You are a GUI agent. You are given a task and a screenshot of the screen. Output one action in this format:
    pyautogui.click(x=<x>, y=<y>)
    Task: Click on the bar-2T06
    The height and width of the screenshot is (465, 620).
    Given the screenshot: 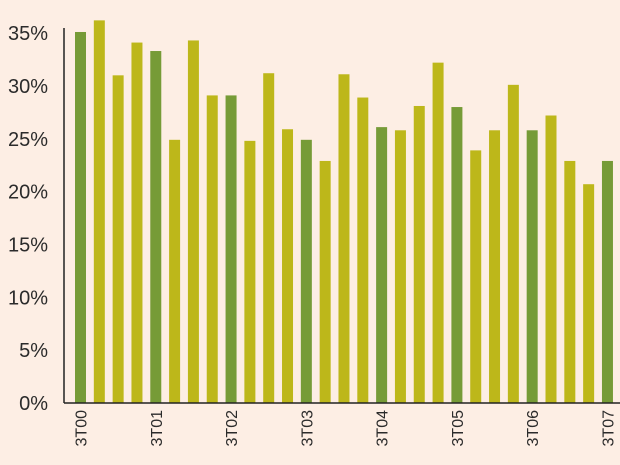 What is the action you would take?
    pyautogui.click(x=513, y=243)
    